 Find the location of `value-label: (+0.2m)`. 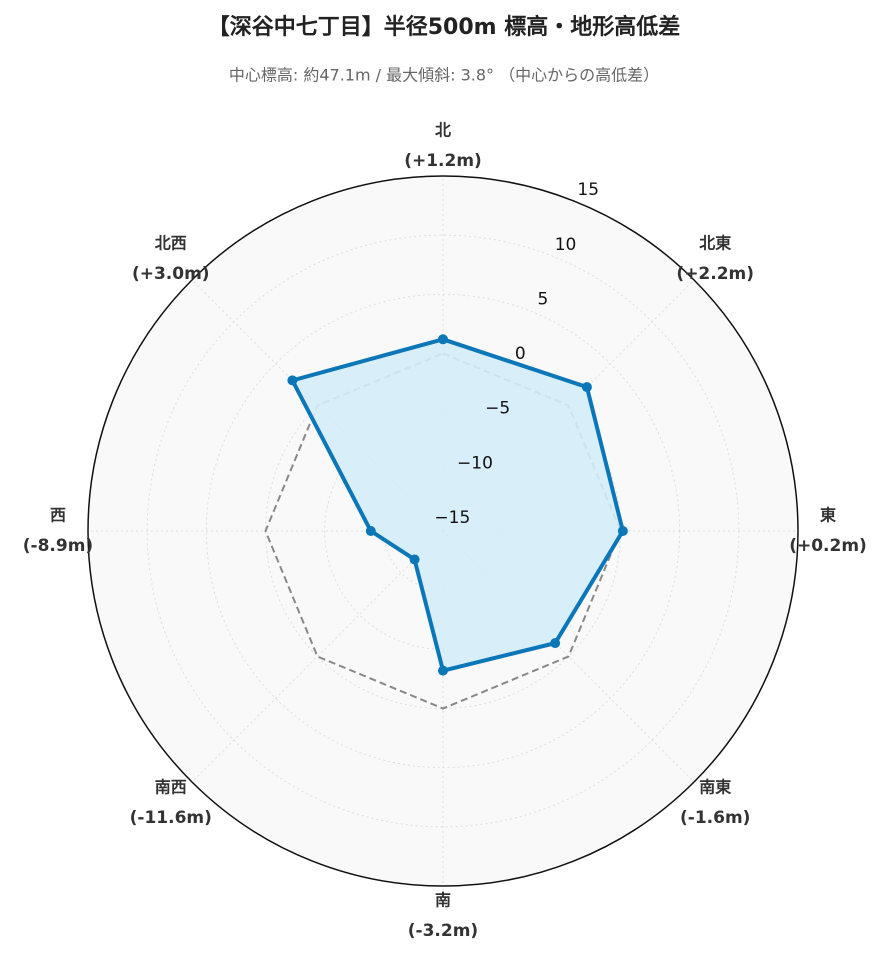

value-label: (+0.2m) is located at coordinates (828, 546).